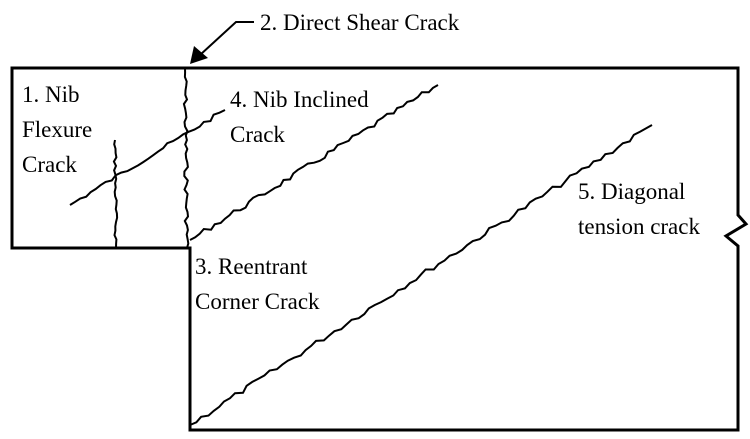 Image resolution: width=750 pixels, height=439 pixels. I want to click on arrow-leader, so click(226, 38).